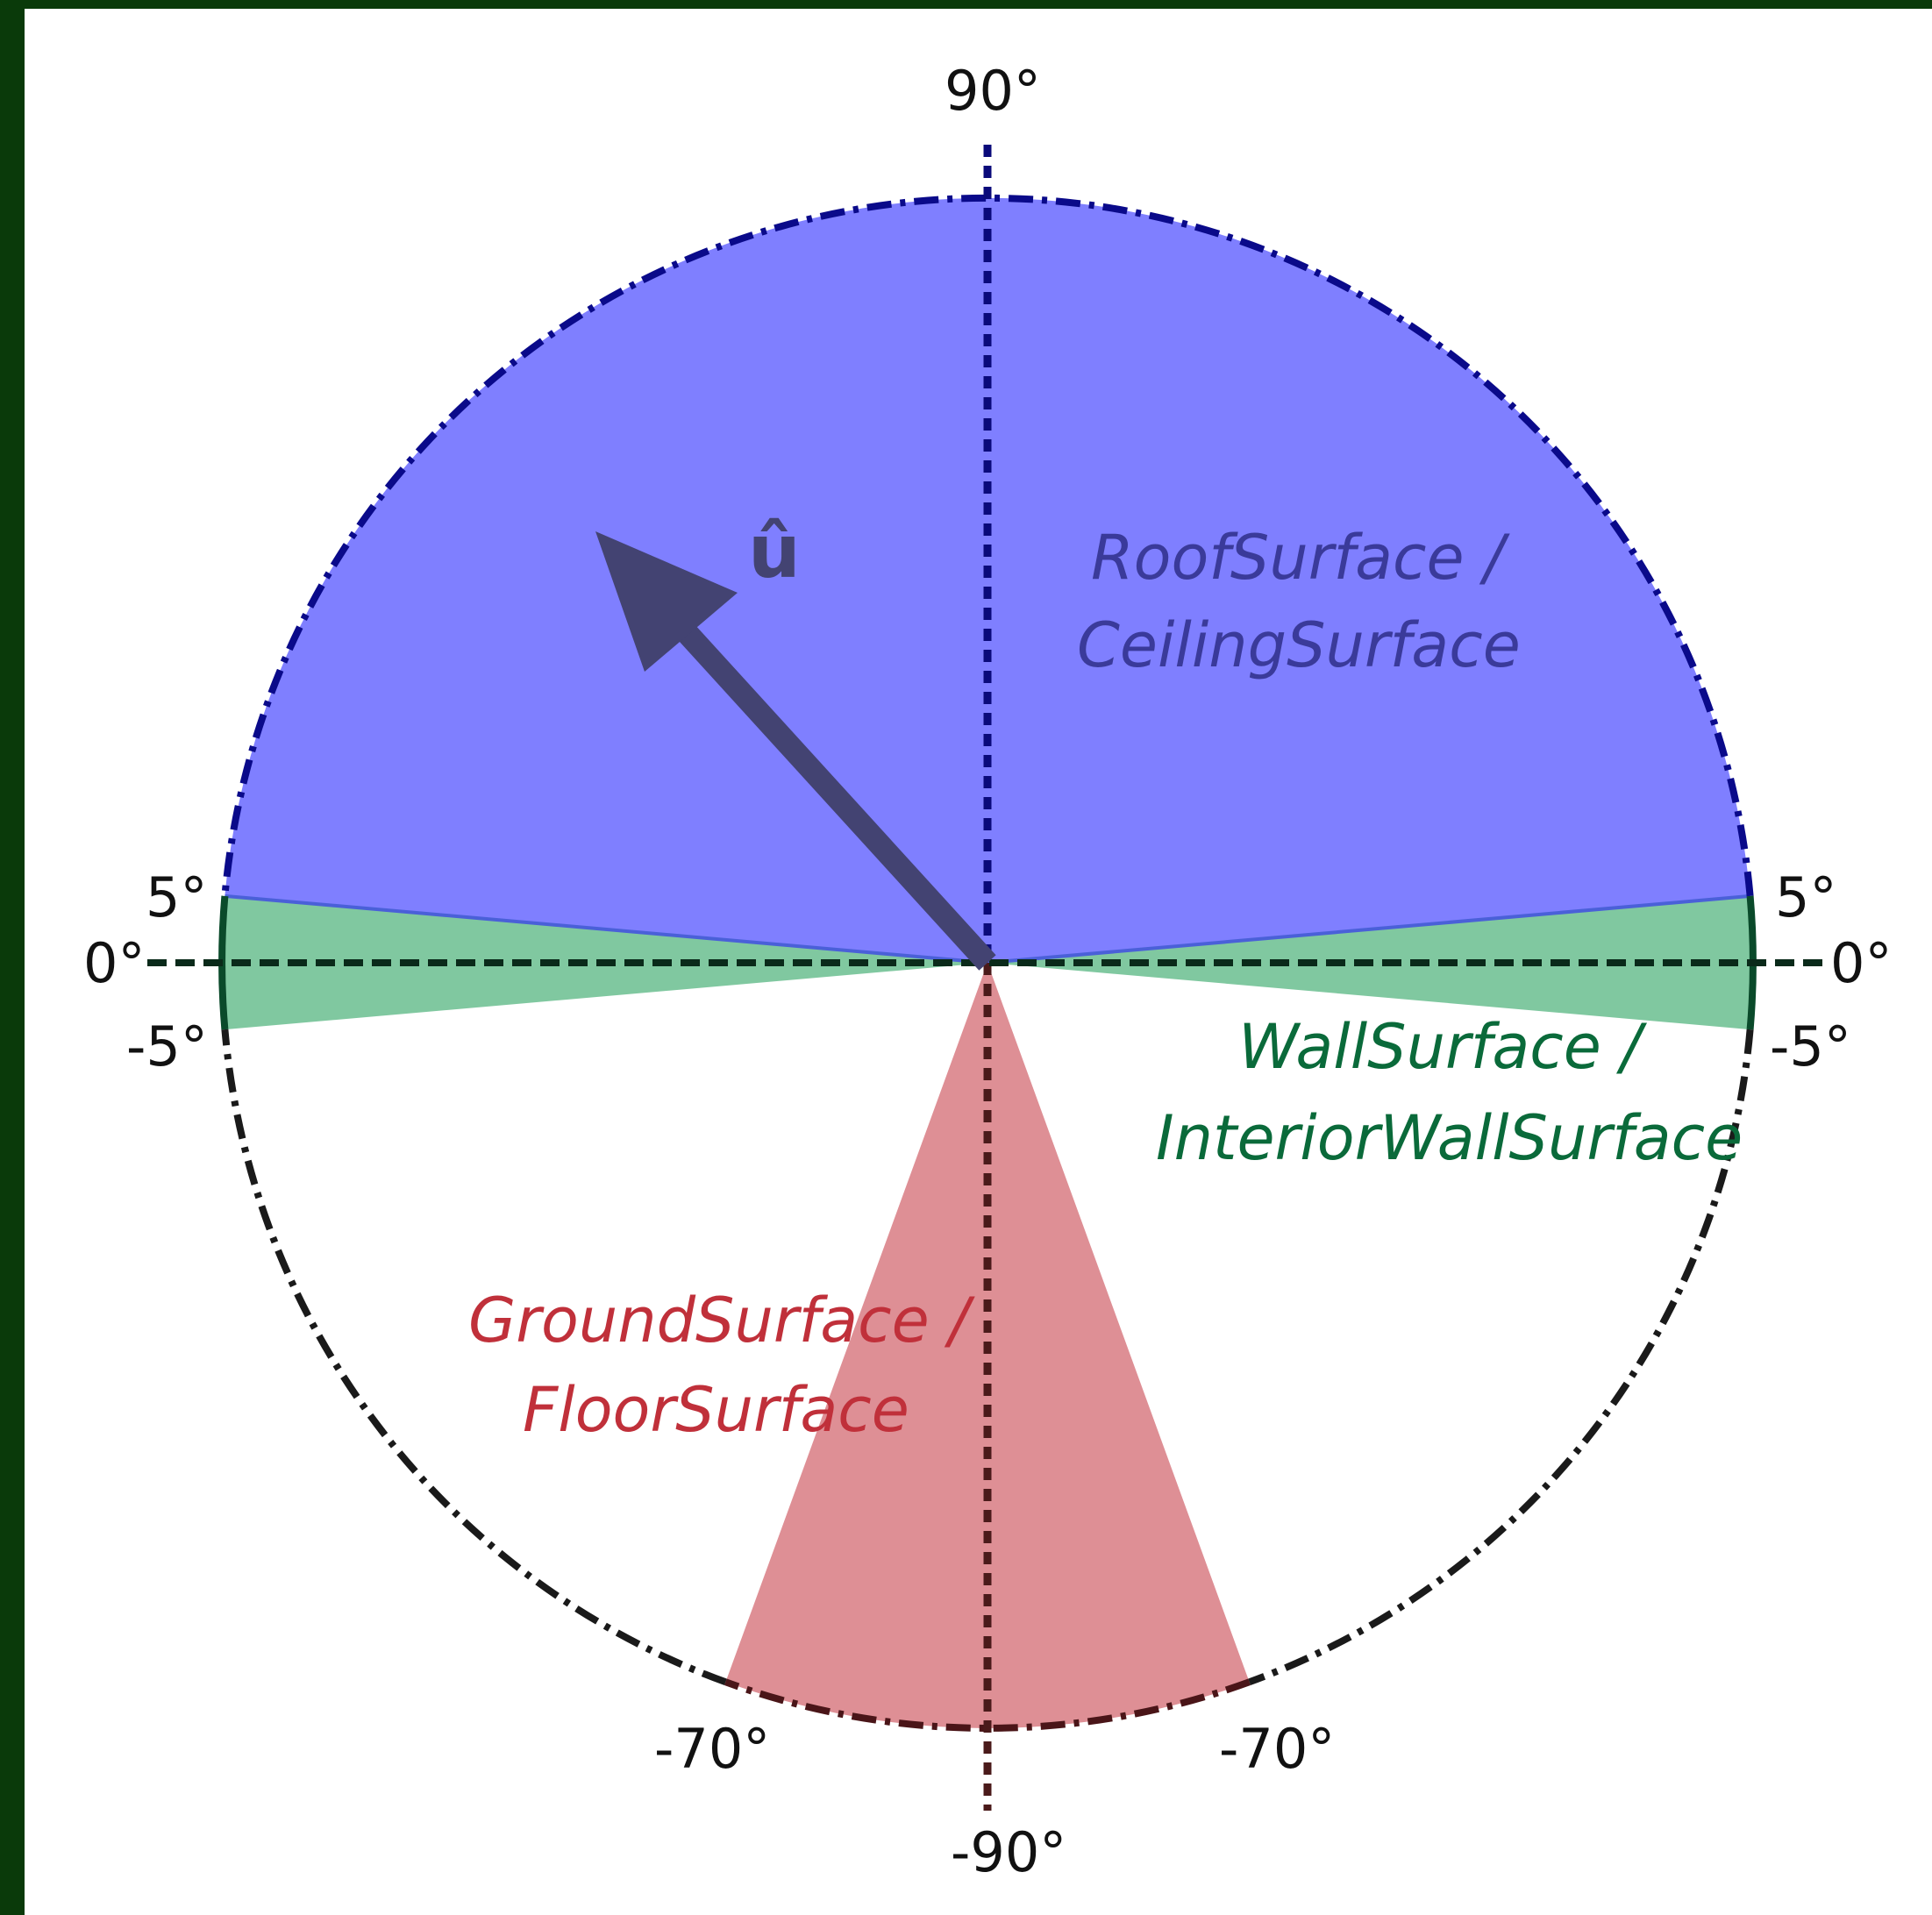  I want to click on circle-arc-lower-left, so click(474, 1357).